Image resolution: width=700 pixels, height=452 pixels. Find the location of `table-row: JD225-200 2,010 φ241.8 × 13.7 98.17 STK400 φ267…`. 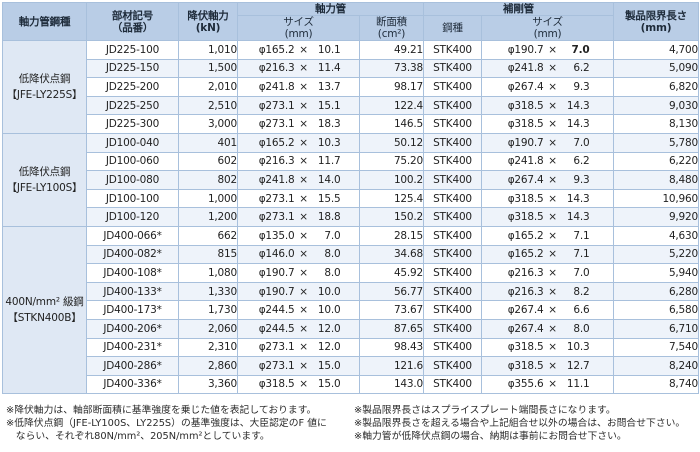

table-row: JD225-200 2,010 φ241.8 × 13.7 98.17 STK400 φ267… is located at coordinates (351, 87).